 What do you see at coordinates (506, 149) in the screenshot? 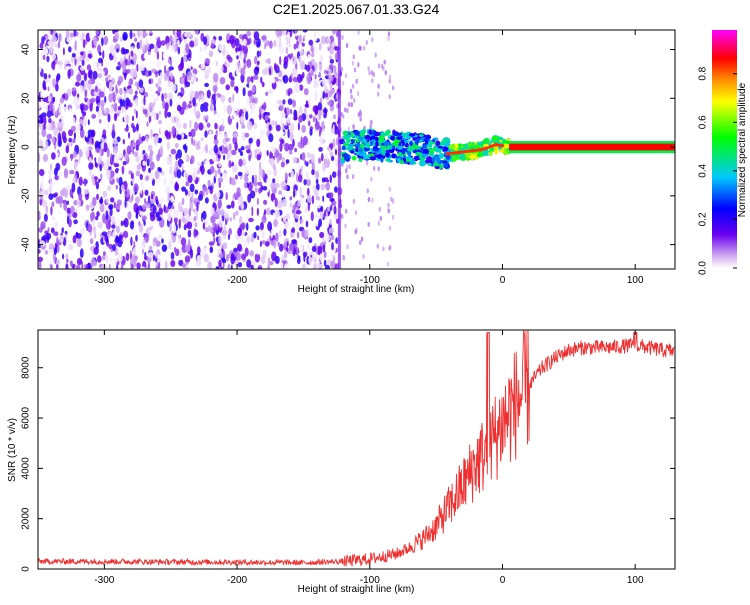
I see `signal-region` at bounding box center [506, 149].